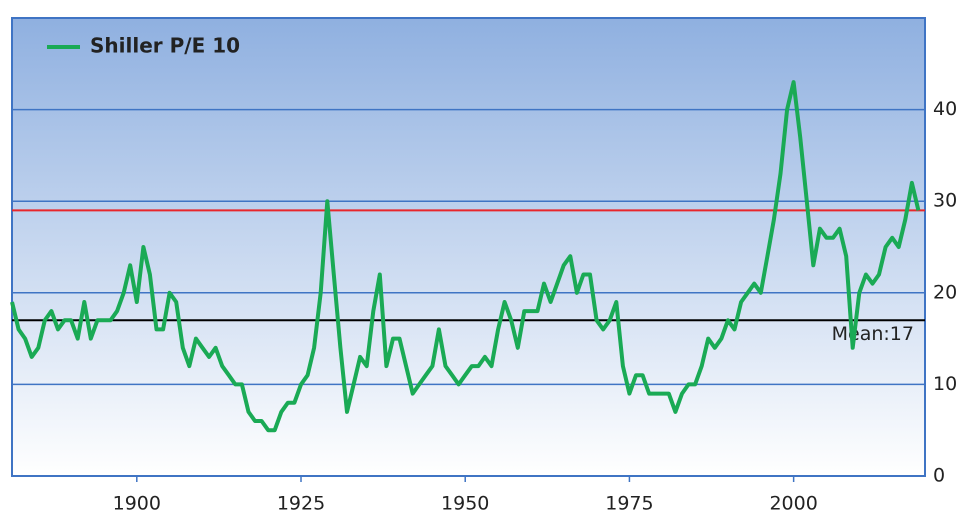 This screenshot has width=970, height=526. What do you see at coordinates (465, 504) in the screenshot?
I see `x-tick-label: 1950` at bounding box center [465, 504].